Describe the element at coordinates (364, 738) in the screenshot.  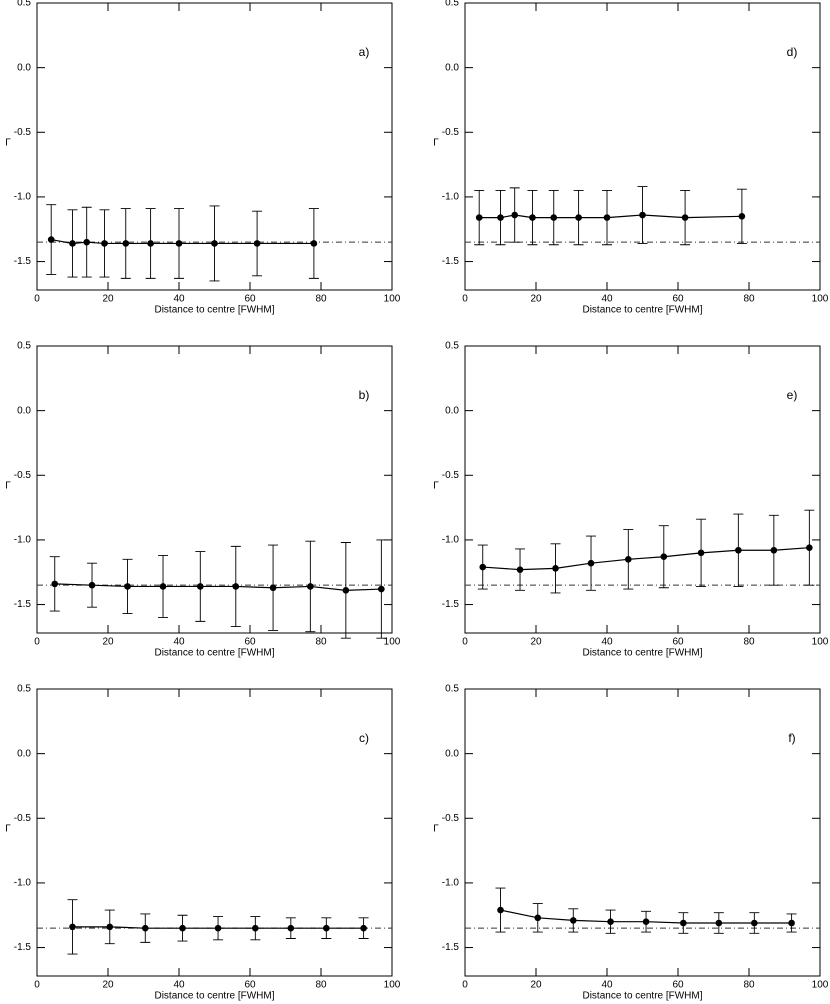
I see `panel-label: c)` at that location.